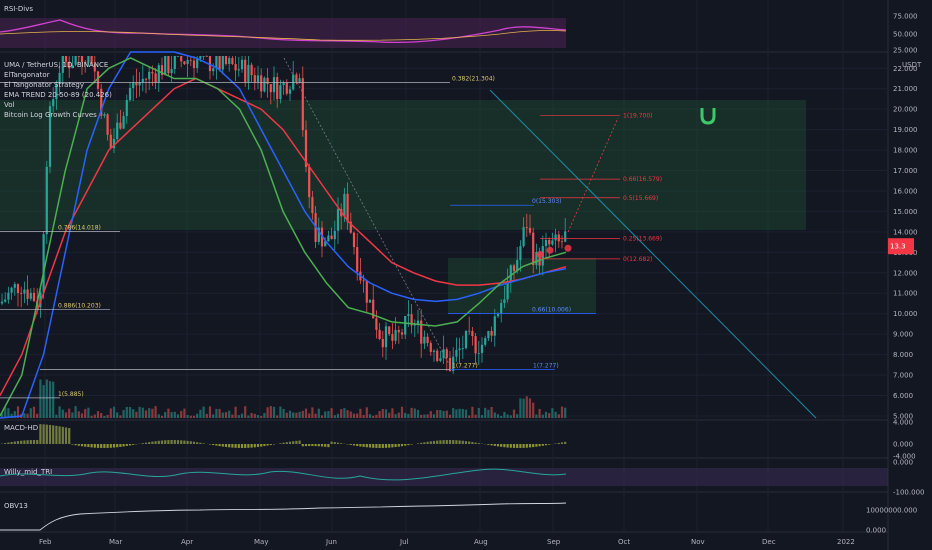  What do you see at coordinates (283, 26) in the screenshot?
I see `rsi-panel: RSI-Divs` at bounding box center [283, 26].